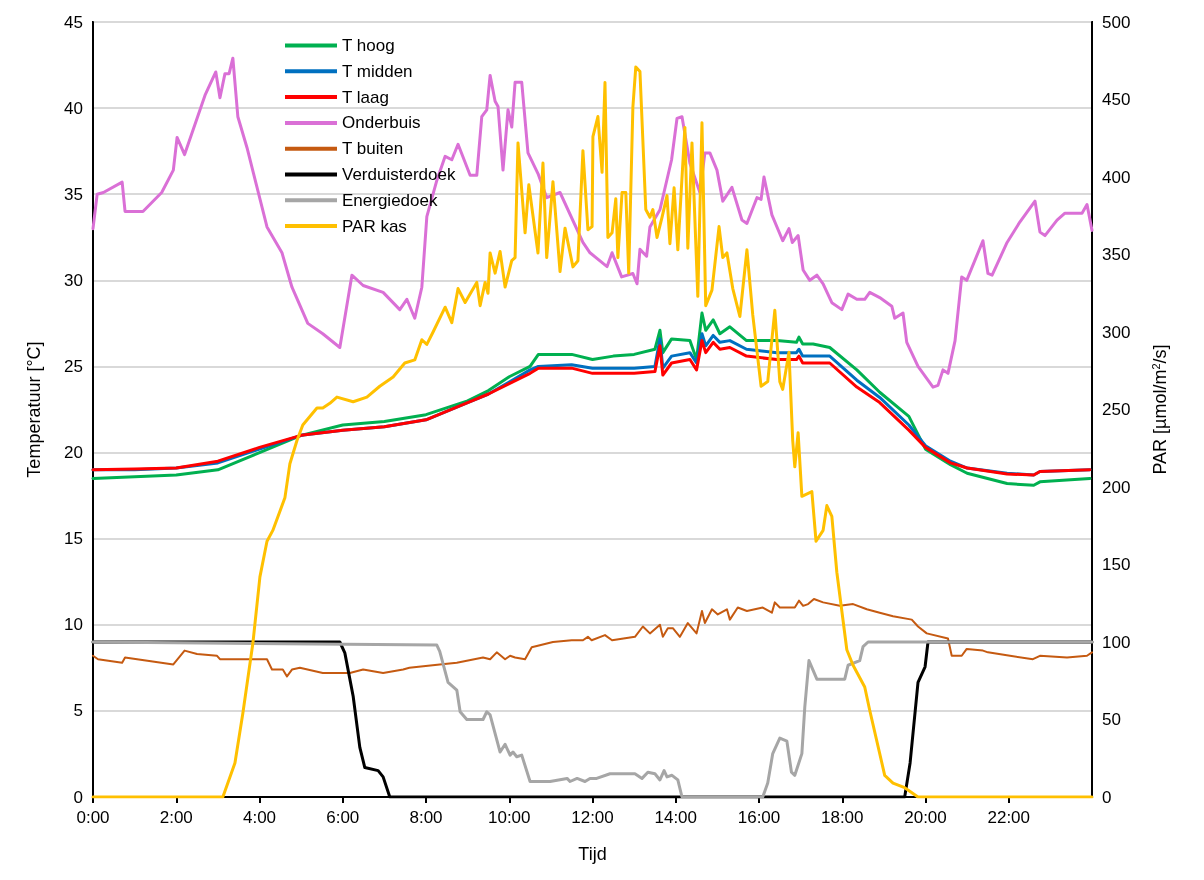 The width and height of the screenshot is (1204, 880). I want to click on y-tick-label: 25, so click(73, 366).